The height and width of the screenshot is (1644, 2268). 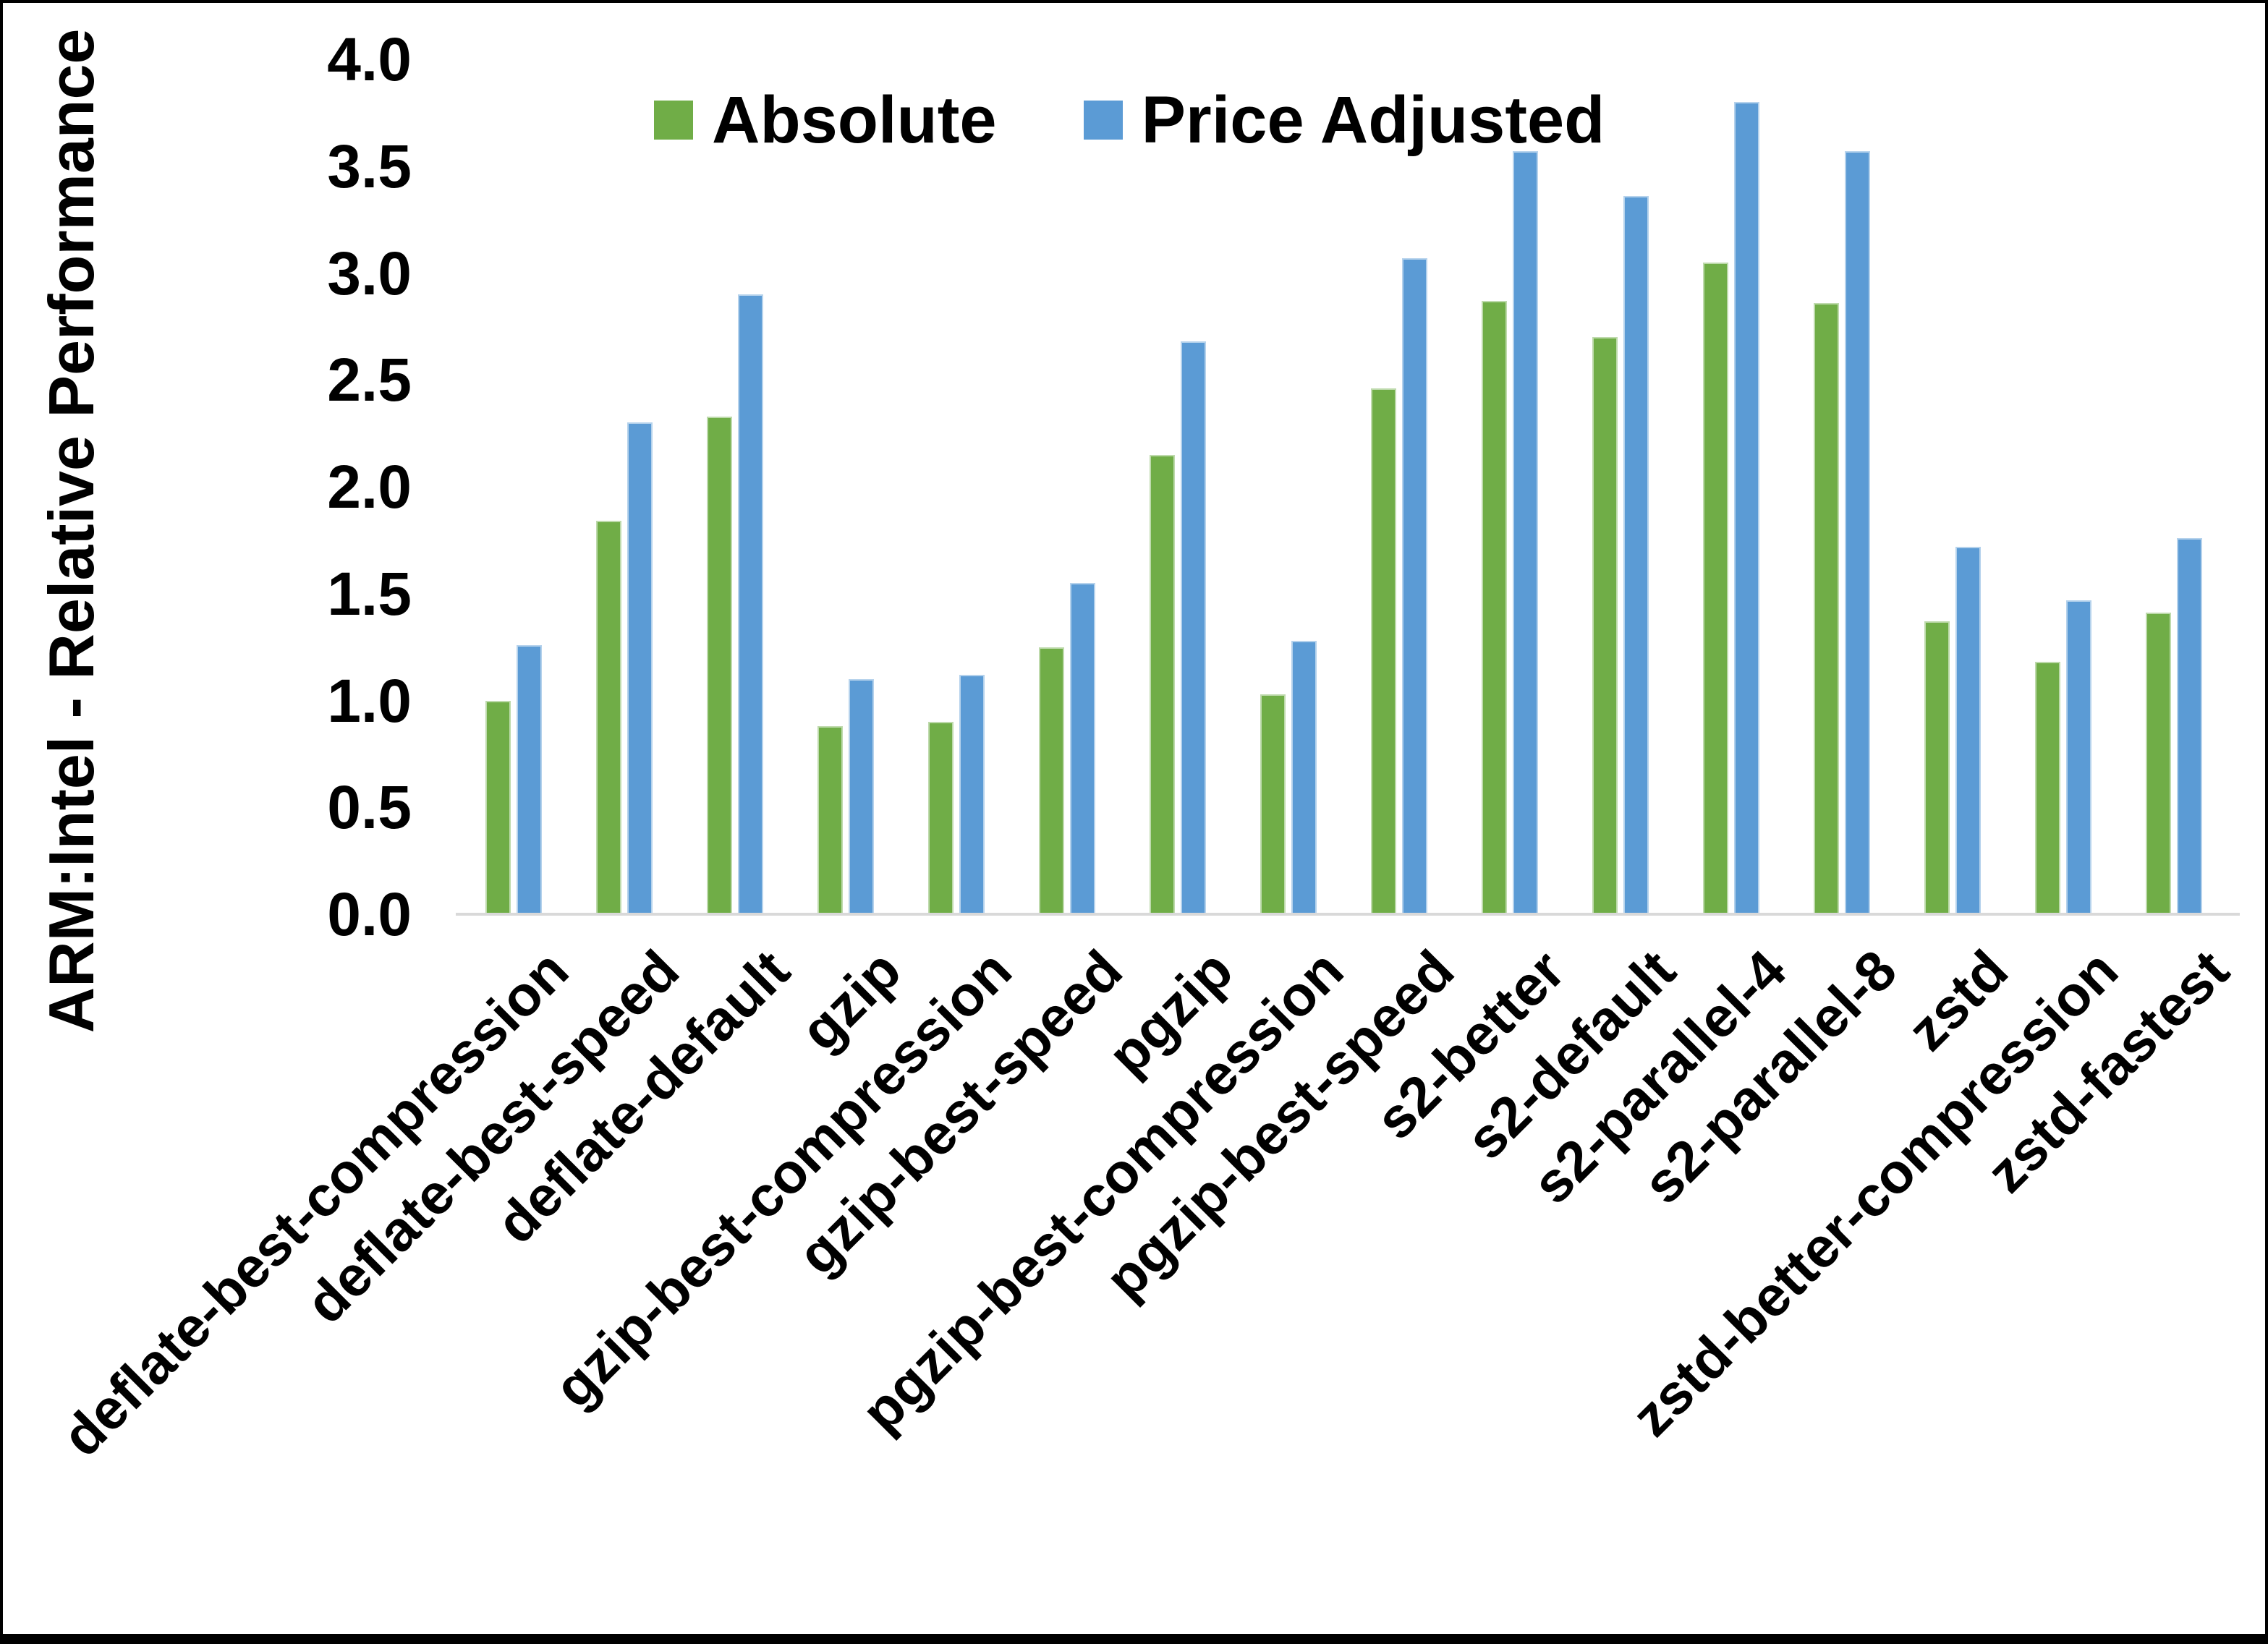 What do you see at coordinates (830, 819) in the screenshot?
I see `bar-absolute-gzip` at bounding box center [830, 819].